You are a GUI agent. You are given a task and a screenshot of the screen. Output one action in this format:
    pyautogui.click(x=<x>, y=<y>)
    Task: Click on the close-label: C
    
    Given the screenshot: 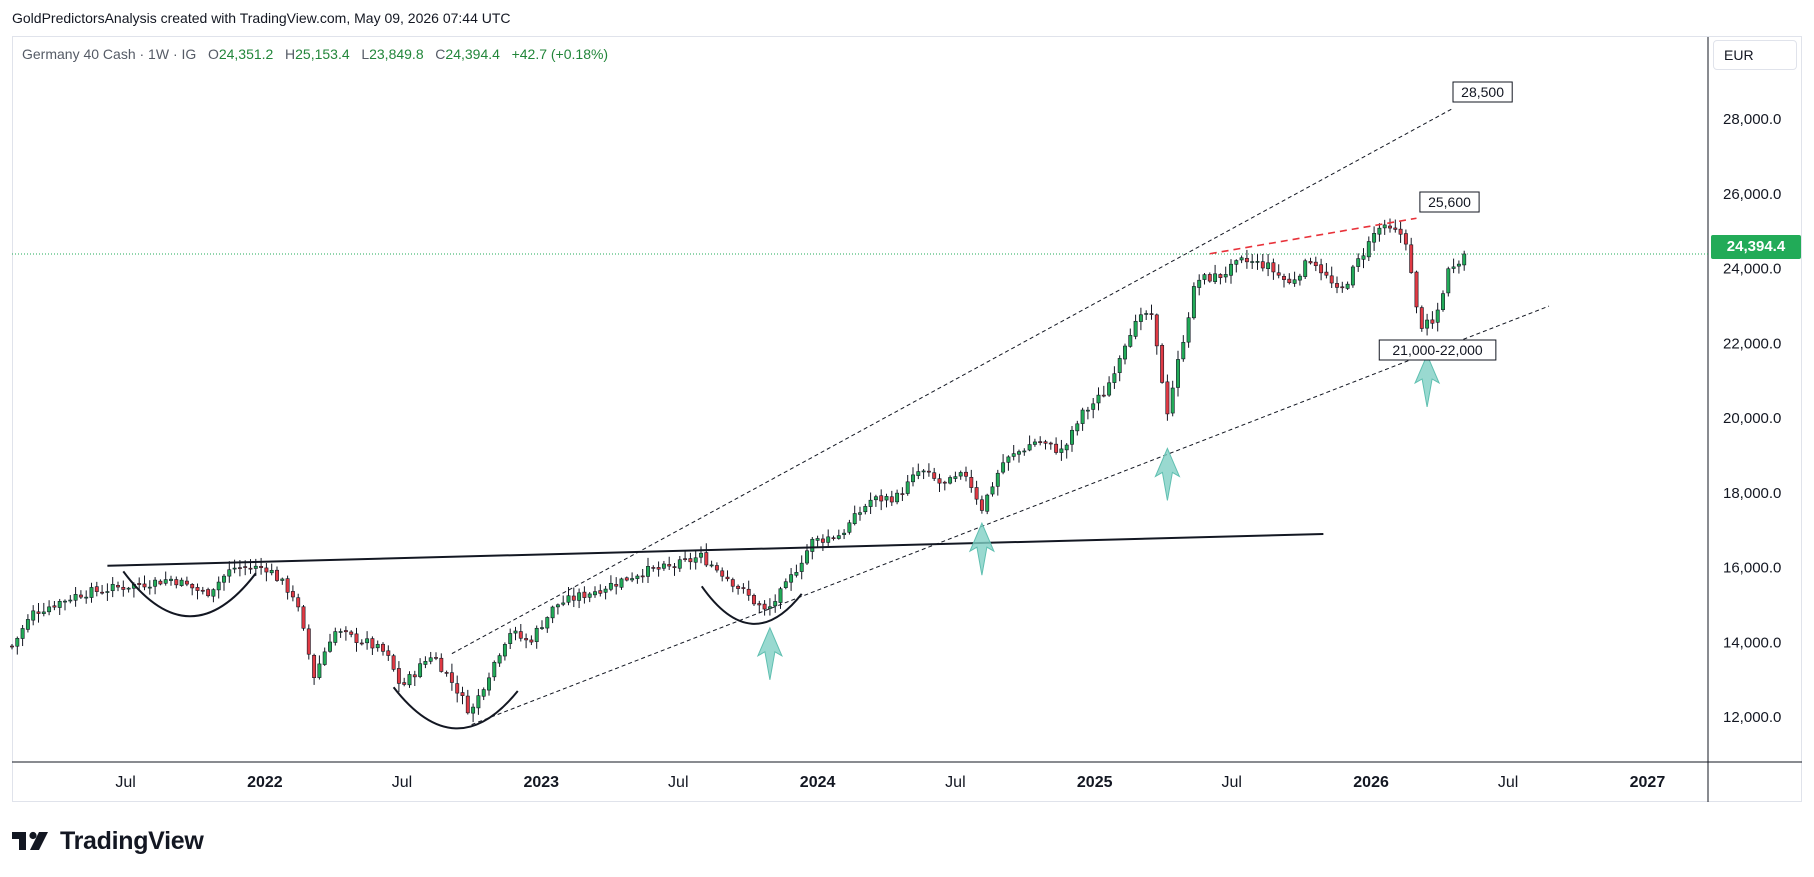 What is the action you would take?
    pyautogui.click(x=440, y=54)
    